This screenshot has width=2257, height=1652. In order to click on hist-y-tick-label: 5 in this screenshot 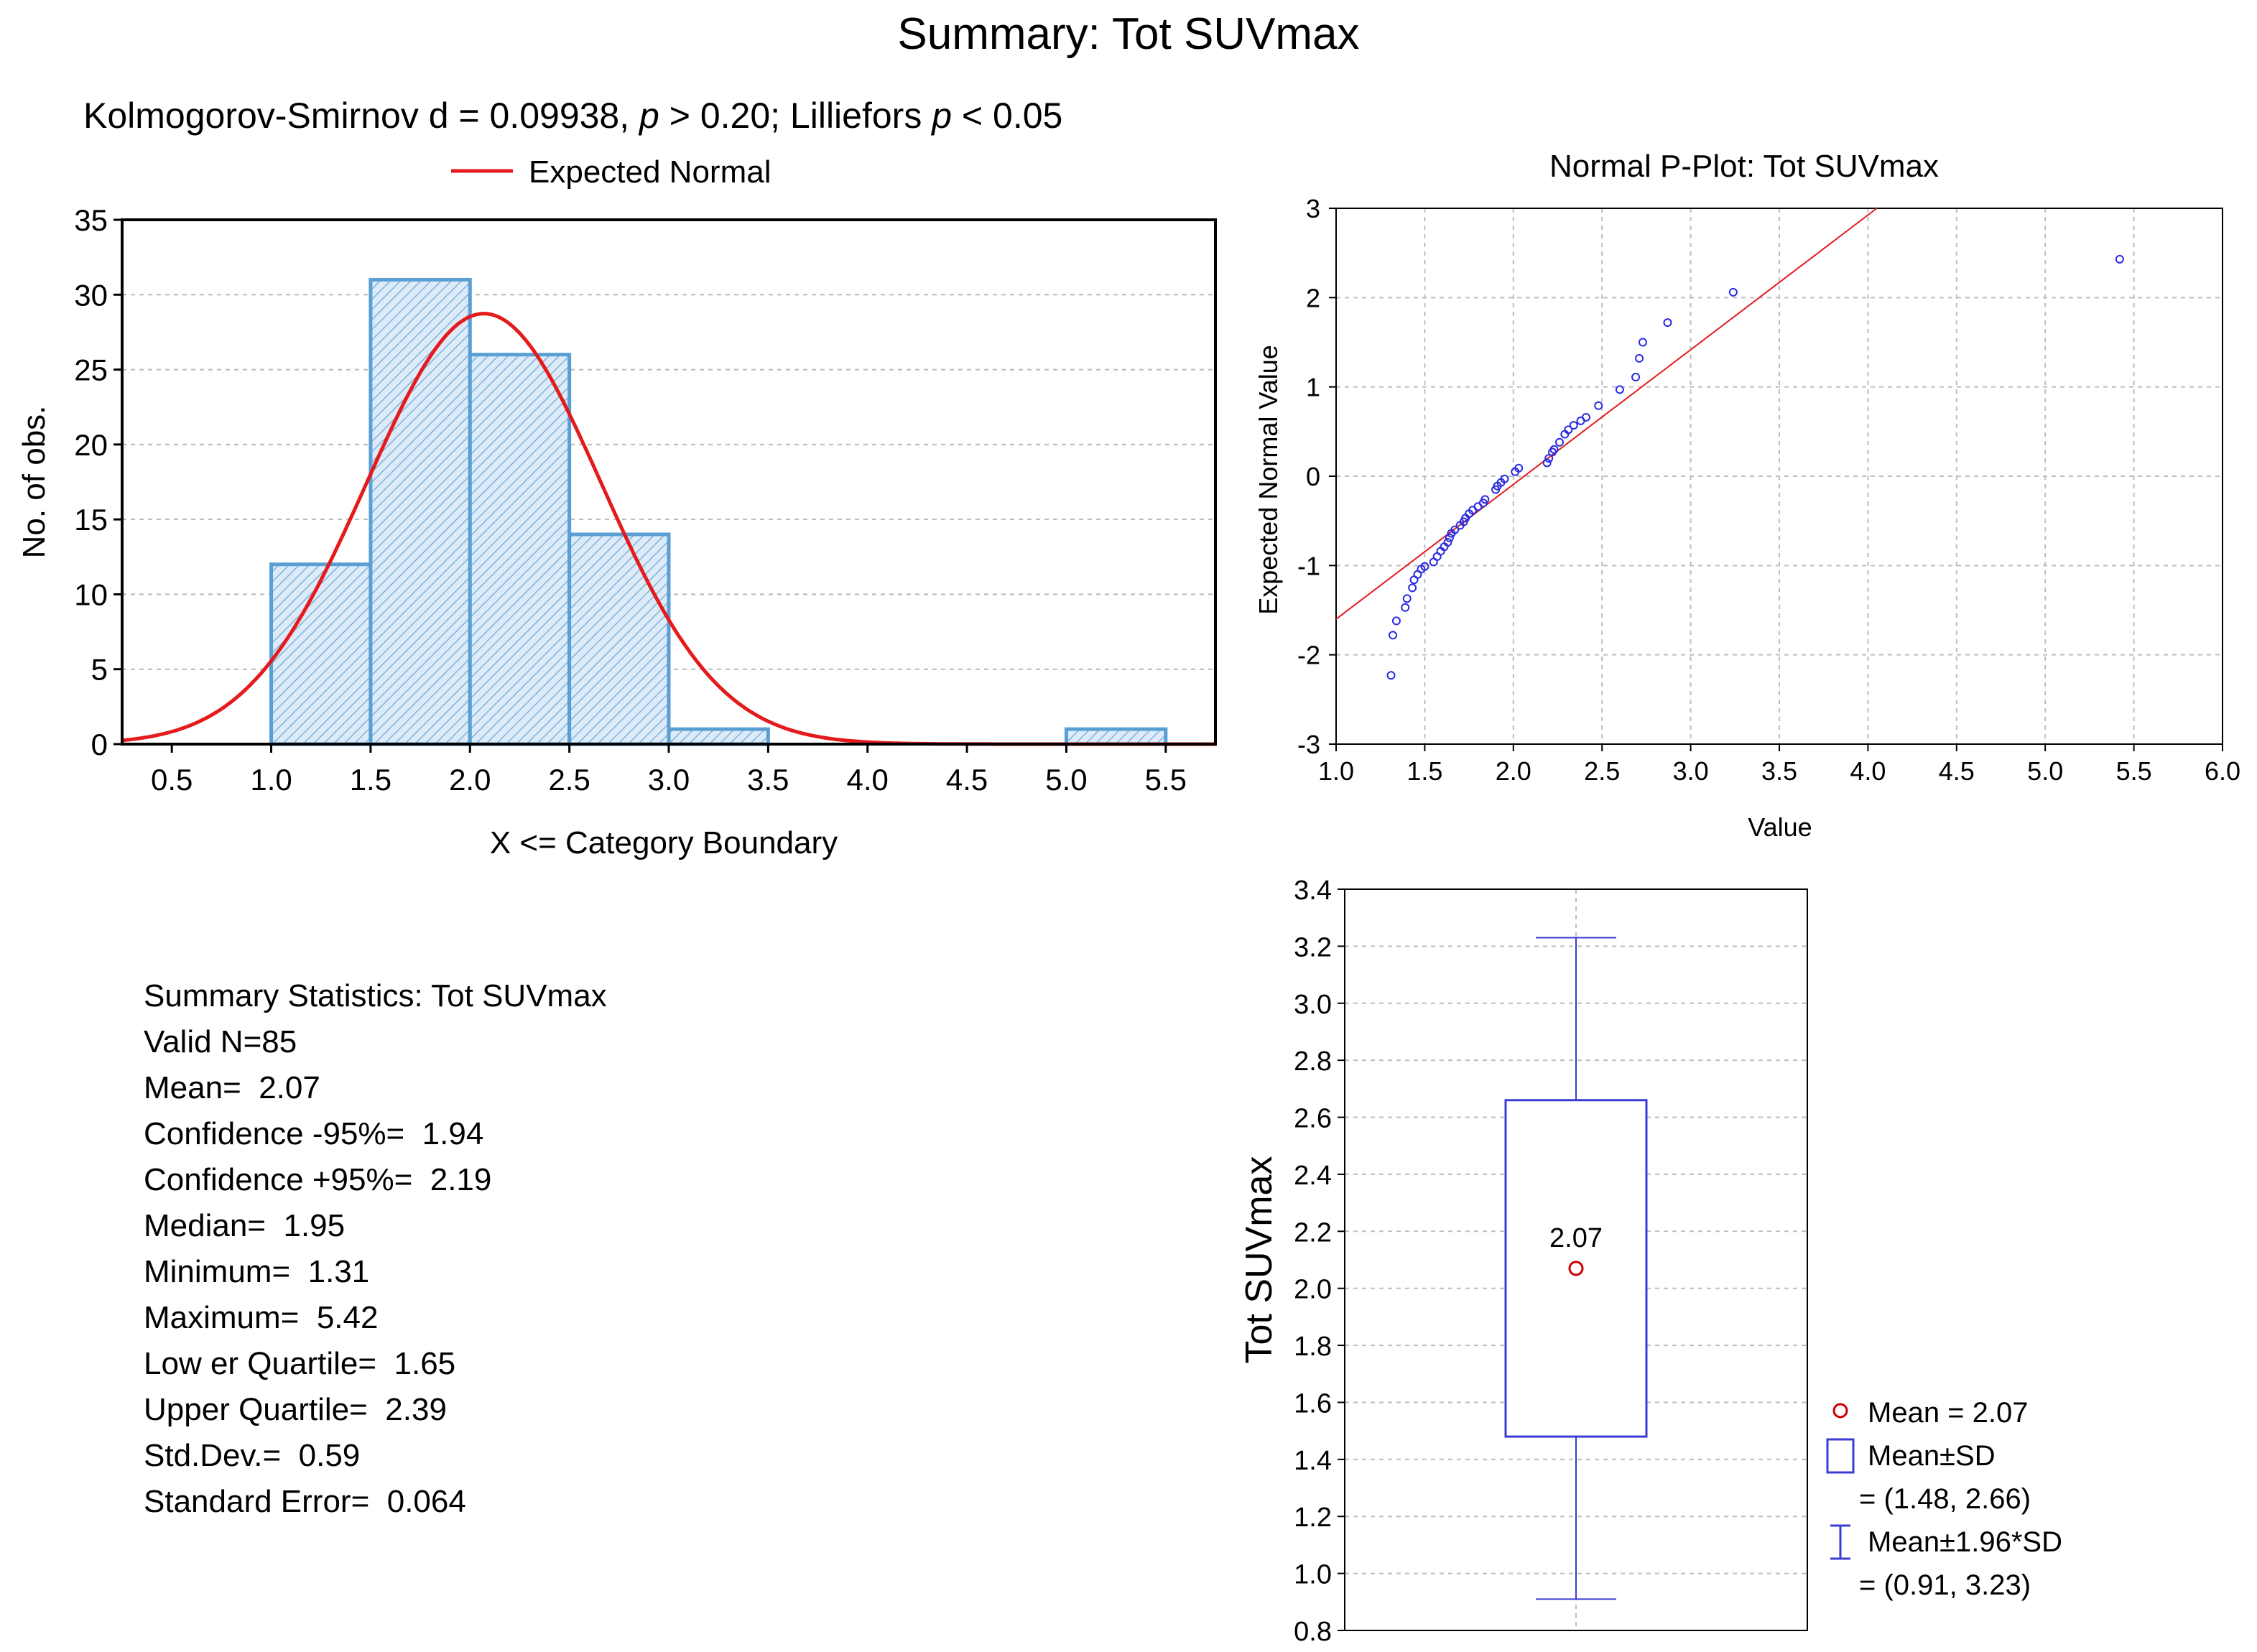, I will do `click(99, 670)`.